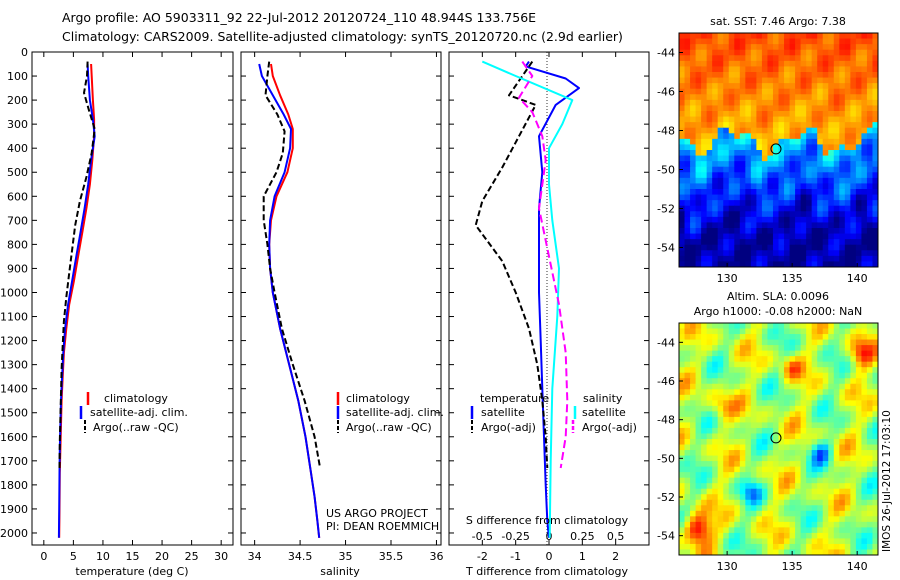 The image size is (900, 580). What do you see at coordinates (616, 536) in the screenshot?
I see `s-tick-label: 0.5` at bounding box center [616, 536].